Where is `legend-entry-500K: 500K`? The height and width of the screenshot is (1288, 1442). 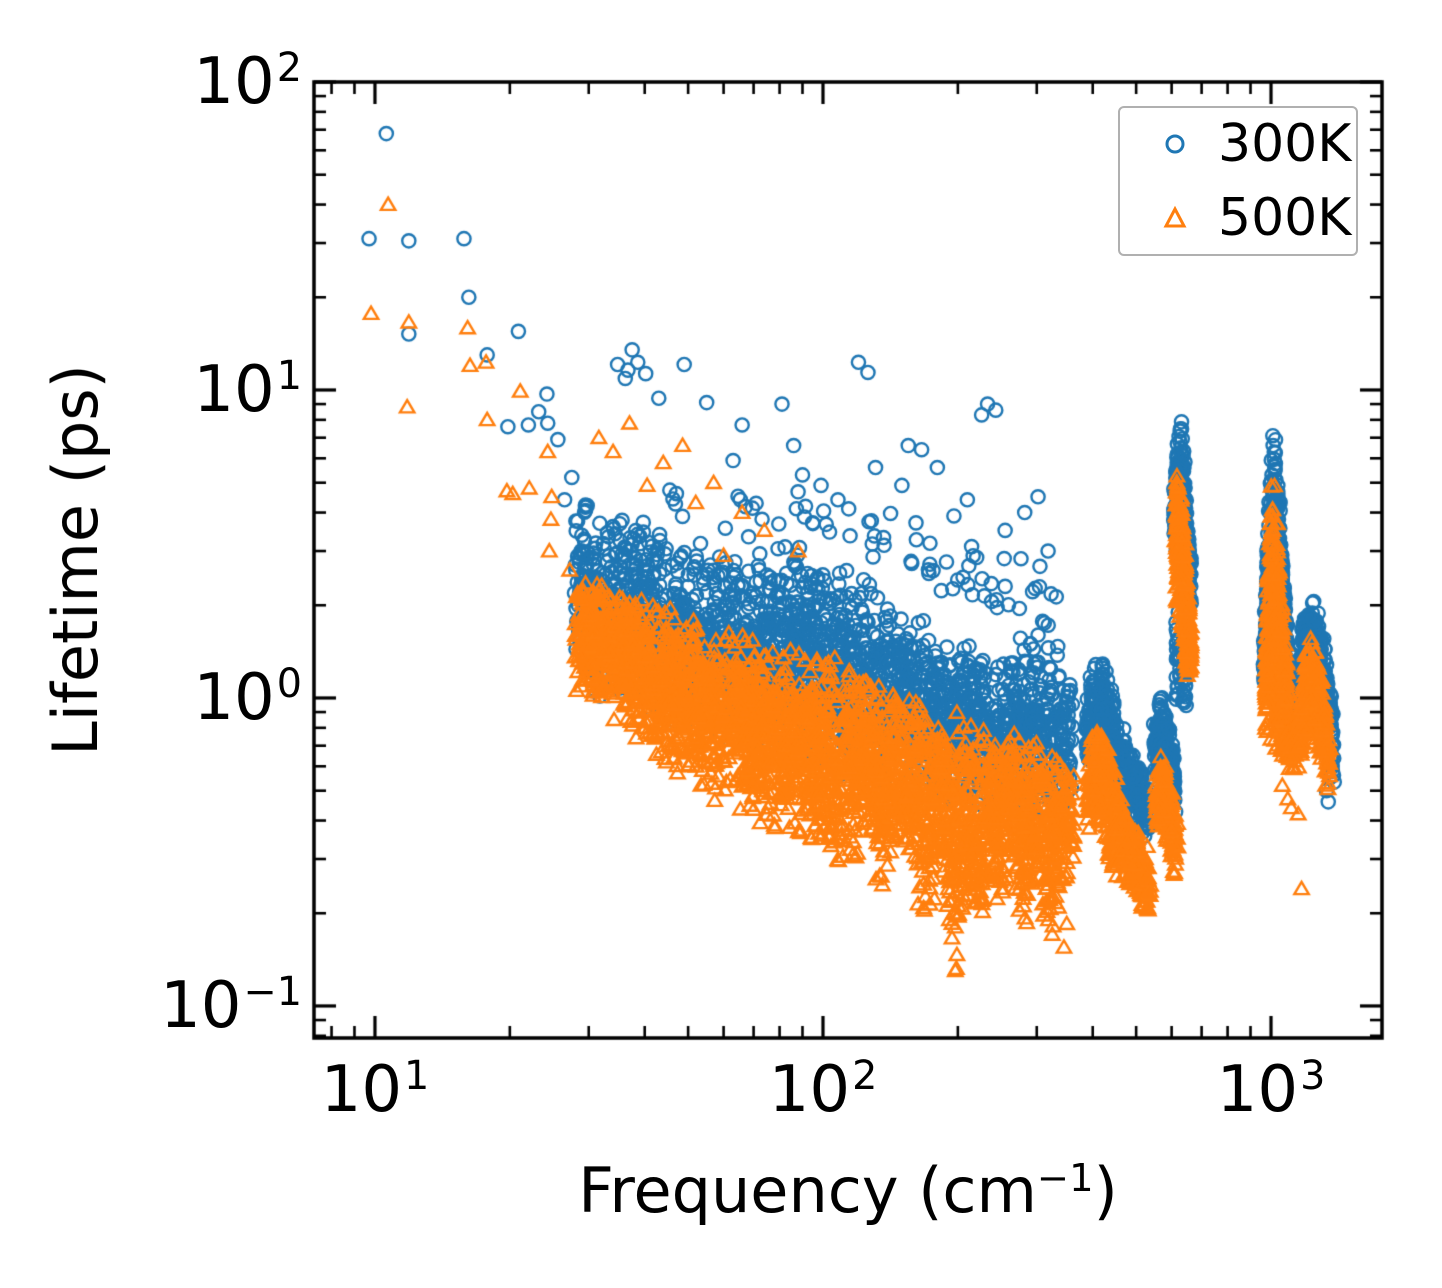 legend-entry-500K: 500K is located at coordinates (1245, 218).